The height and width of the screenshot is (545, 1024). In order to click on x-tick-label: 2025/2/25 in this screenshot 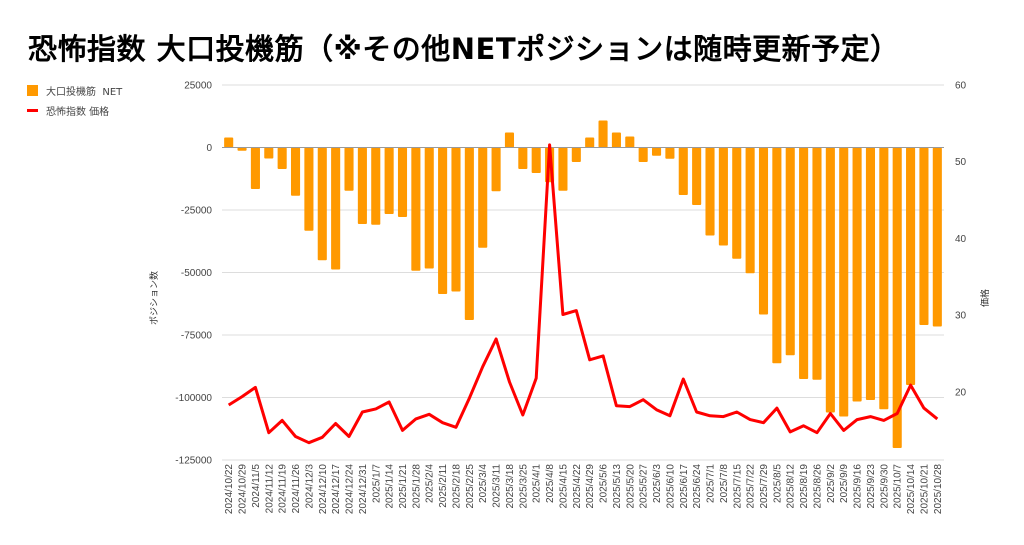, I will do `click(470, 486)`.